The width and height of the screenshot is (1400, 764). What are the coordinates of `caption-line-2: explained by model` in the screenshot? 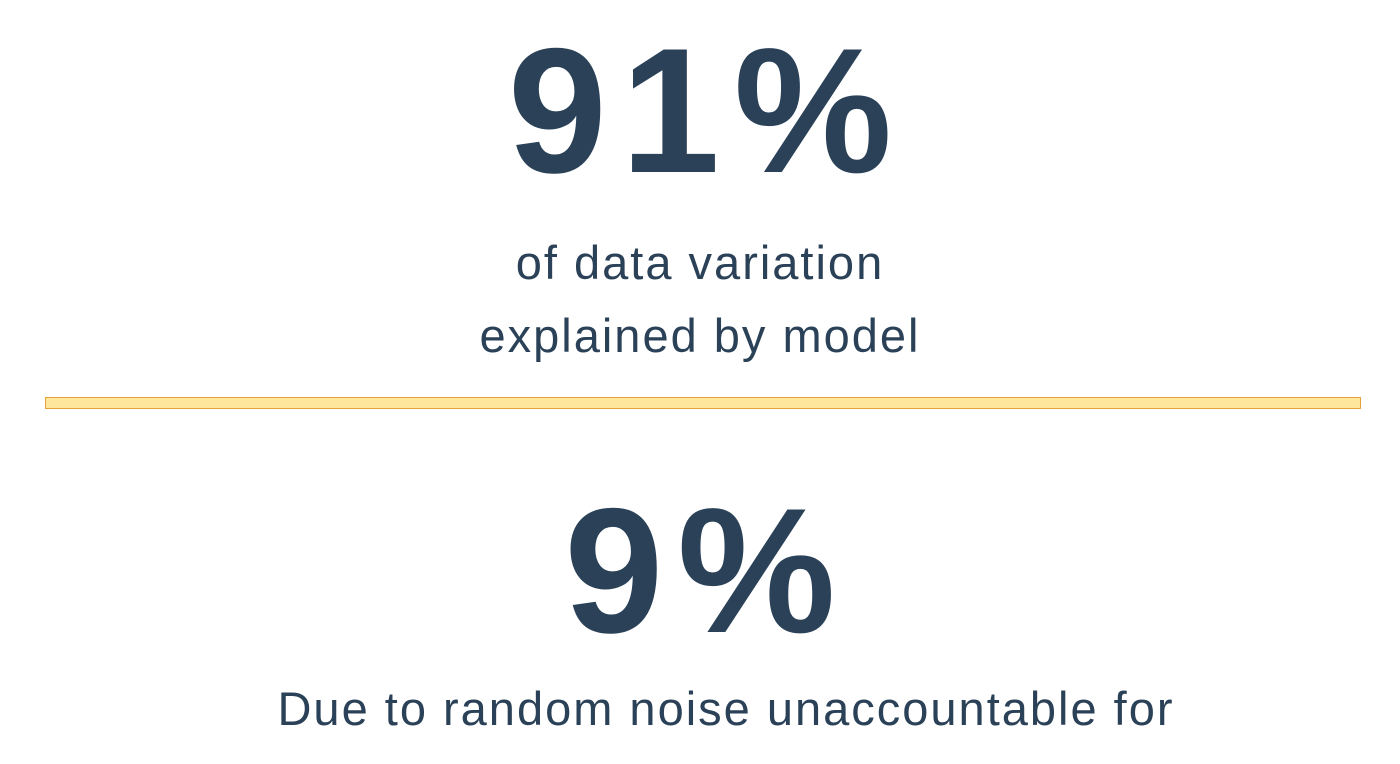 It's located at (700, 335).